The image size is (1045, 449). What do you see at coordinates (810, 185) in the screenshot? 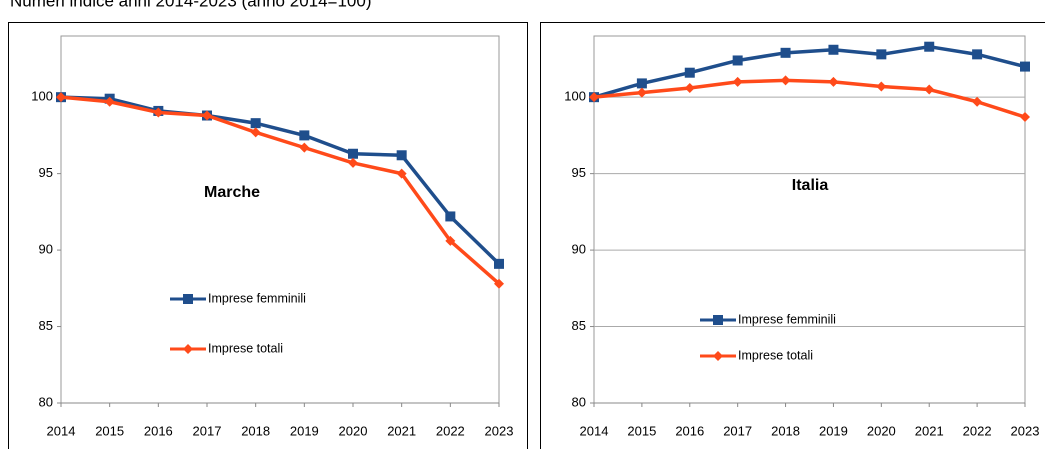
I see `annotation: Italia` at bounding box center [810, 185].